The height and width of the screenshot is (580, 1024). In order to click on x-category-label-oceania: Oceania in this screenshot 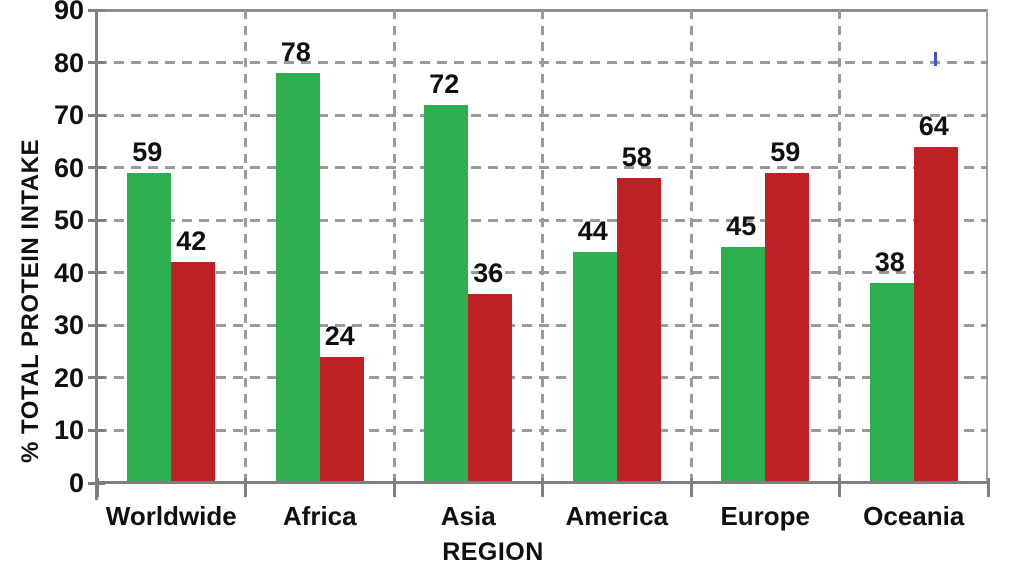, I will do `click(914, 516)`.